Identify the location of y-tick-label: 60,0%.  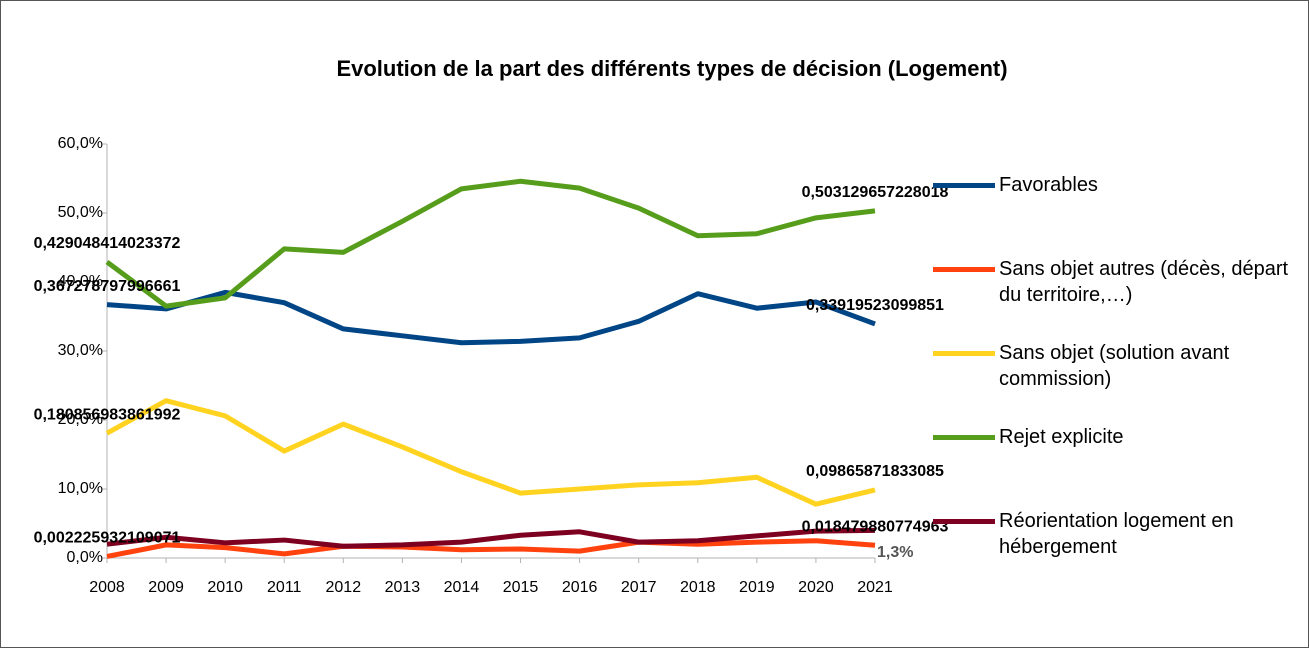
(80, 143).